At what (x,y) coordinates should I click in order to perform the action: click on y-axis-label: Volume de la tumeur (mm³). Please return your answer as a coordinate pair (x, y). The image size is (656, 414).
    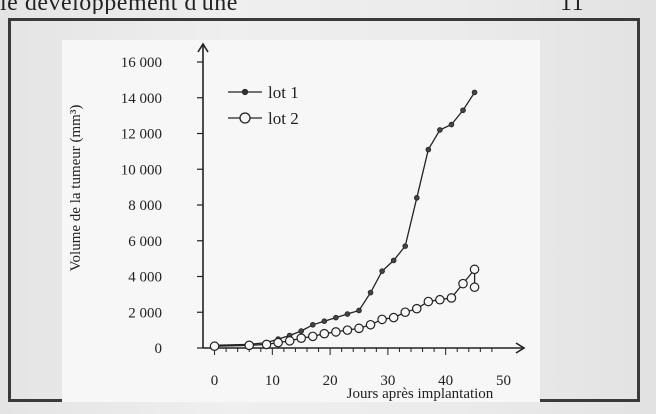
    Looking at the image, I should click on (76, 188).